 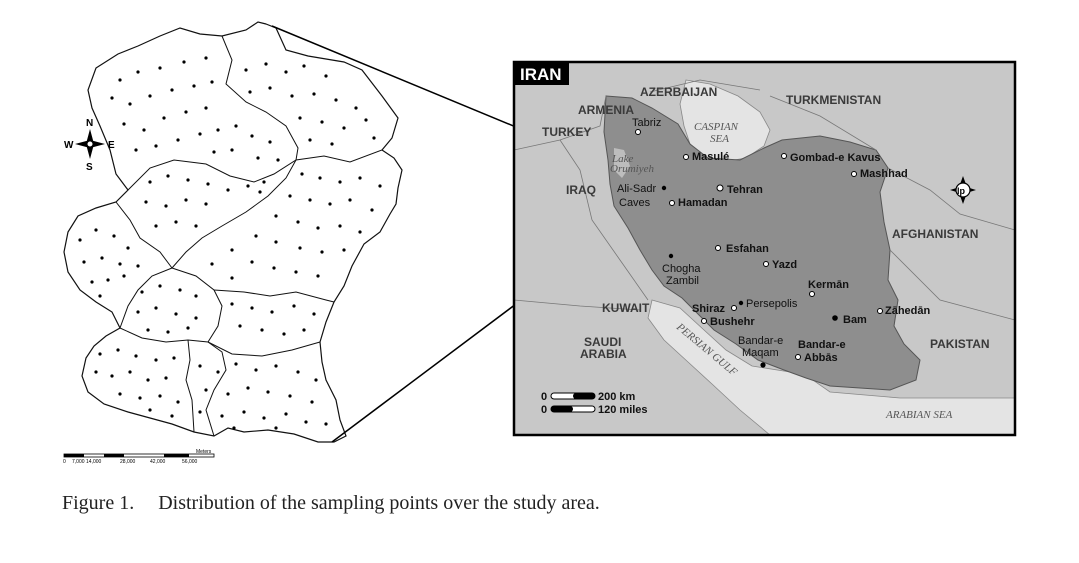 What do you see at coordinates (622, 159) in the screenshot?
I see `label-lake: Lake` at bounding box center [622, 159].